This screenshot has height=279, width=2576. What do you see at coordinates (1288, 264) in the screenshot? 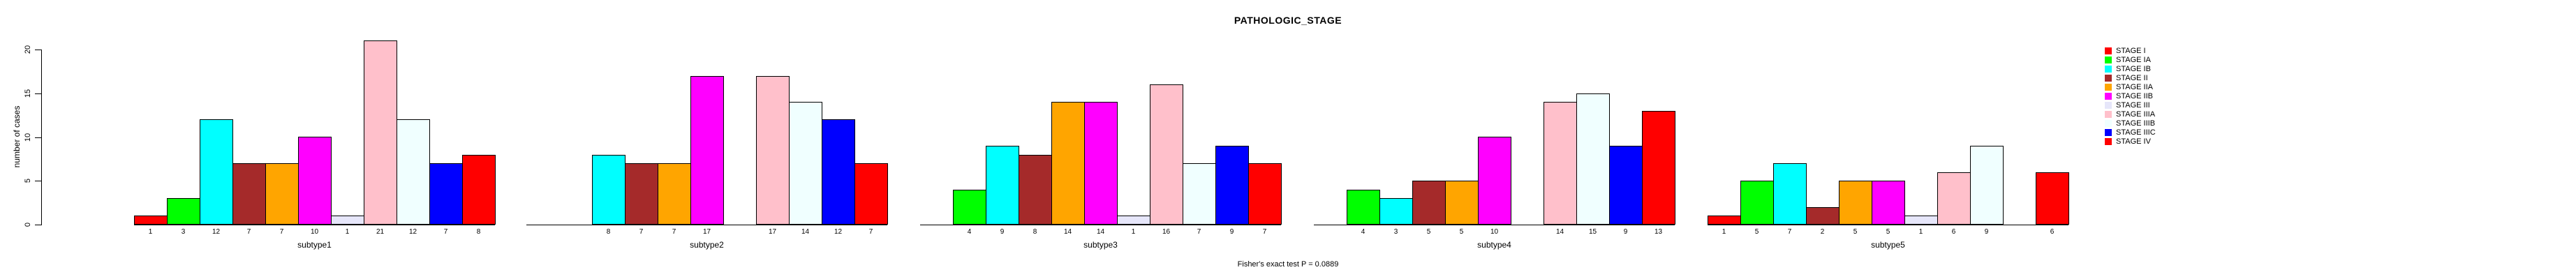
I see `fisher-test-annotation: Fisher's exact test P = 0.0889` at bounding box center [1288, 264].